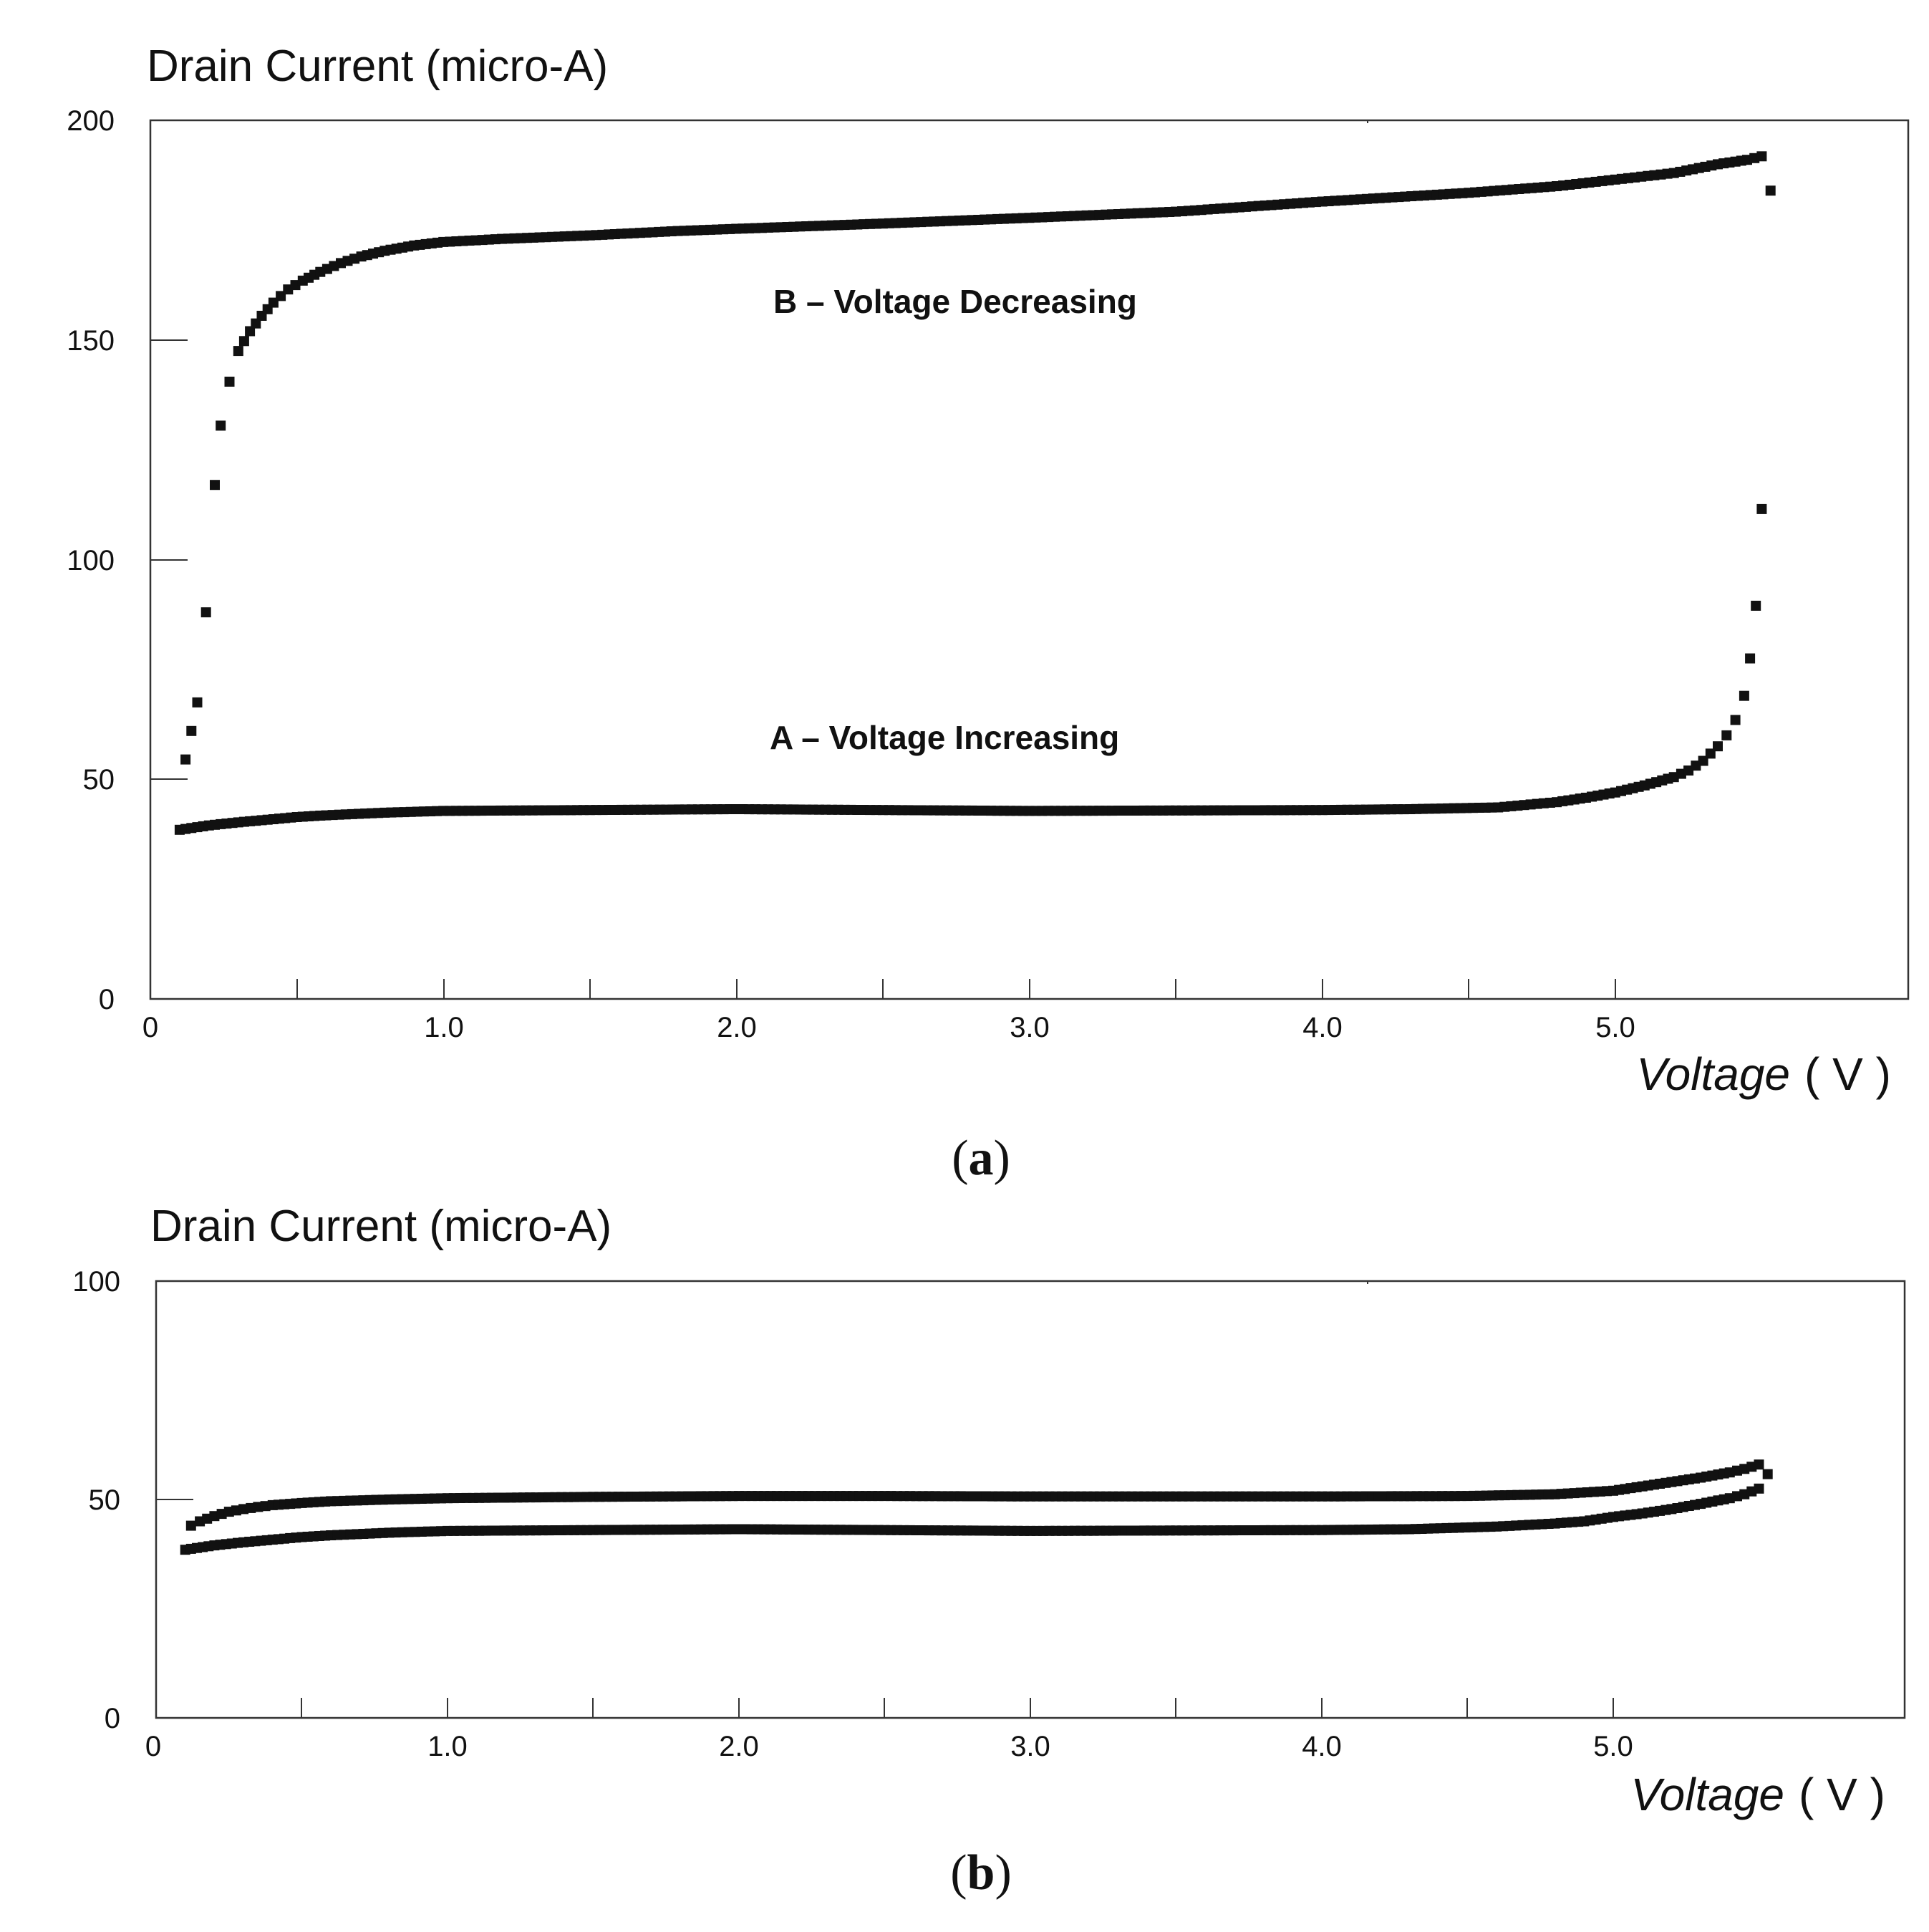 This screenshot has width=1929, height=1932. Describe the element at coordinates (977, 1507) in the screenshot. I see `chart-b-marks` at that location.